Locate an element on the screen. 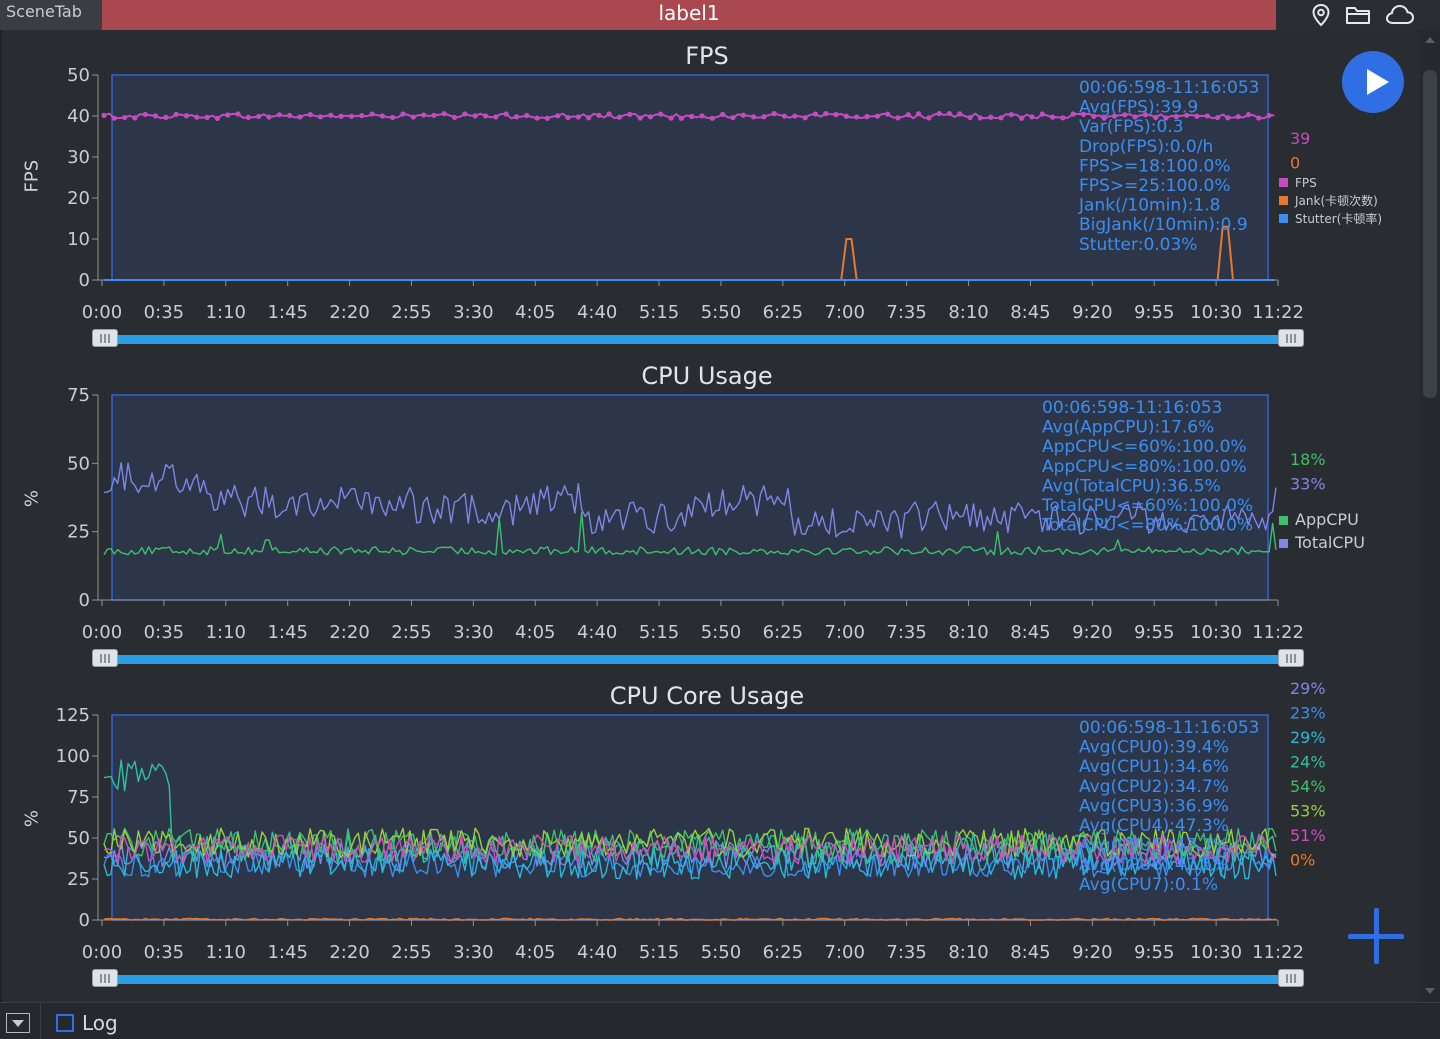 This screenshot has height=1039, width=1440. x-tick-label: 2:20 is located at coordinates (349, 632).